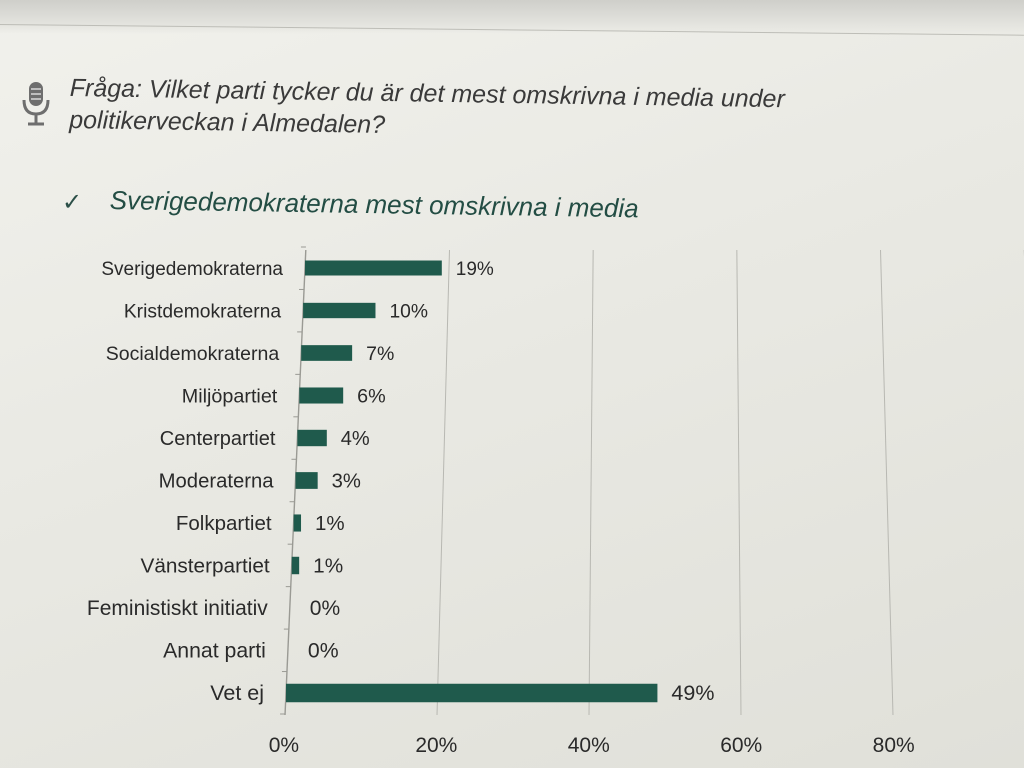 The height and width of the screenshot is (768, 1024). I want to click on x-tick-label: 0%, so click(284, 745).